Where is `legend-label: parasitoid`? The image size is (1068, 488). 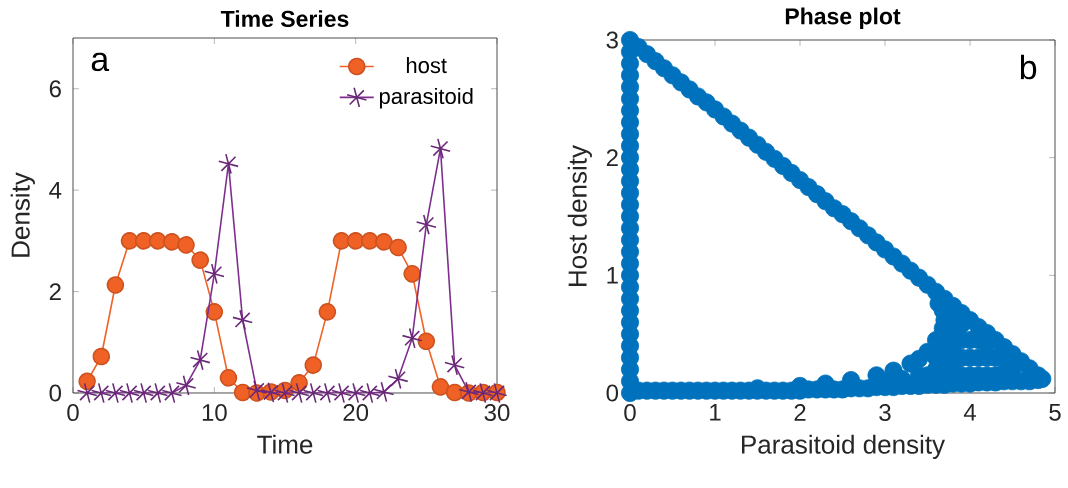 legend-label: parasitoid is located at coordinates (426, 98).